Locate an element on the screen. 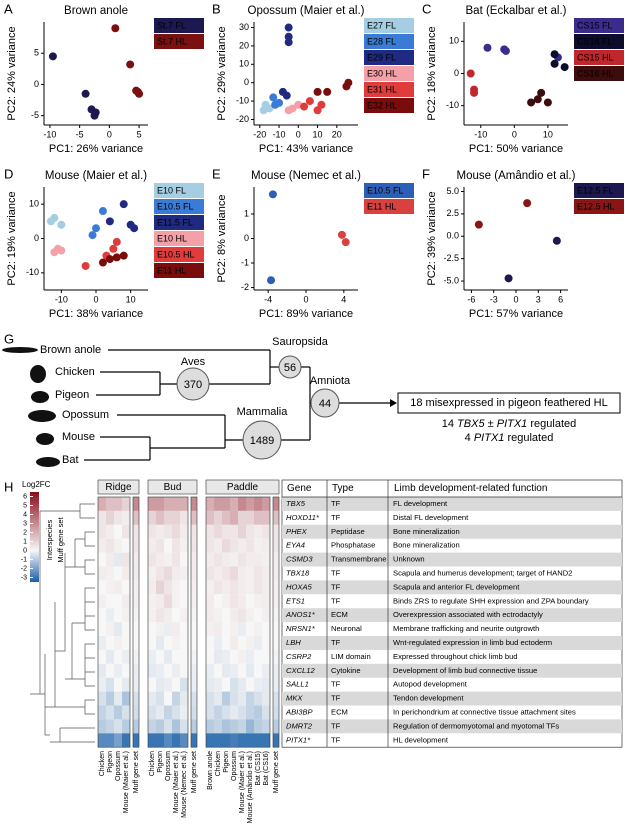 The image size is (625, 829). table-cell: Unknown is located at coordinates (409, 559).